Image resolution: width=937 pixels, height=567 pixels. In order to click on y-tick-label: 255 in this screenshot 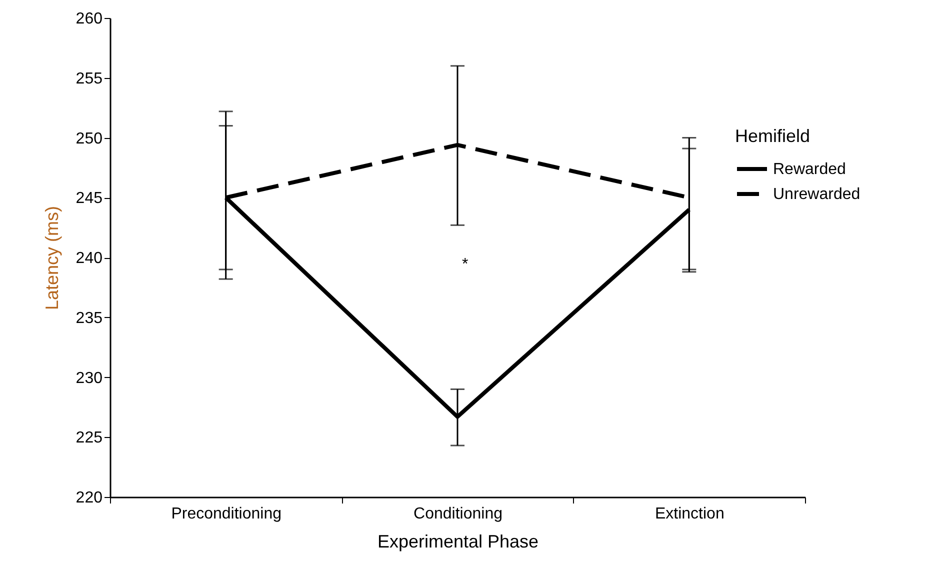, I will do `click(89, 79)`.